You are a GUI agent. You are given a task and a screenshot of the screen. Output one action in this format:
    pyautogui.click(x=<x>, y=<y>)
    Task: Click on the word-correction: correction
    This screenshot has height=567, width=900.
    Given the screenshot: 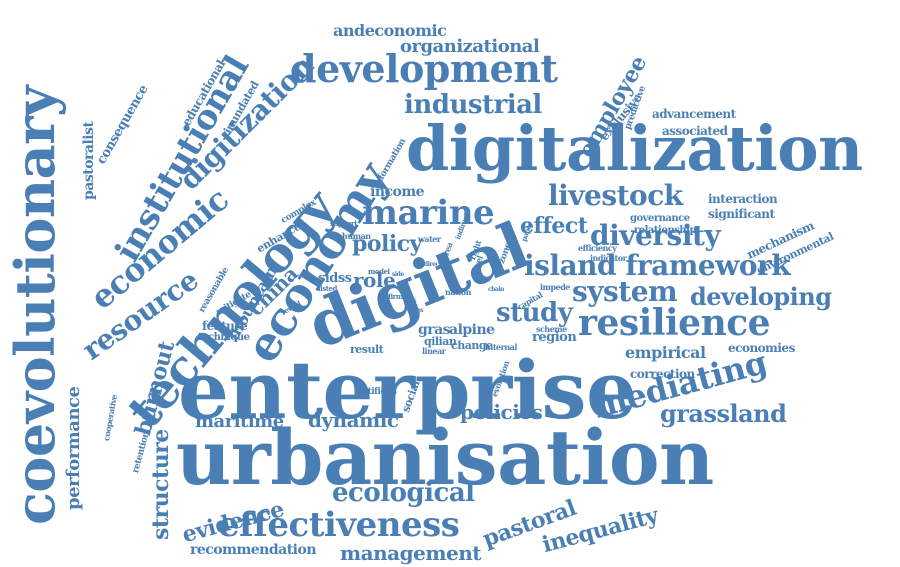 What is the action you would take?
    pyautogui.click(x=662, y=374)
    